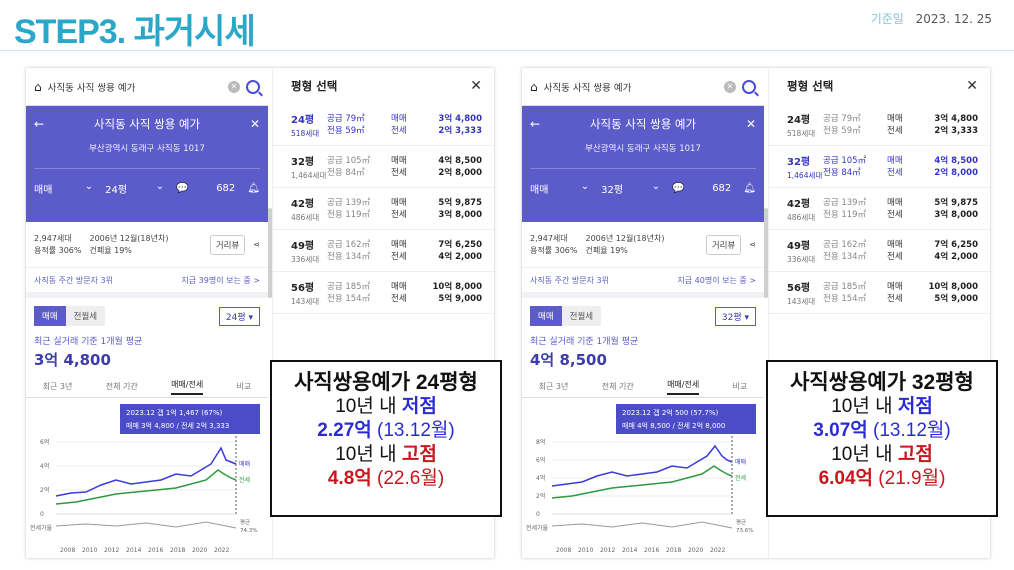 This screenshot has height=570, width=1014. I want to click on avg-price: 3억 4,800, so click(72, 360).